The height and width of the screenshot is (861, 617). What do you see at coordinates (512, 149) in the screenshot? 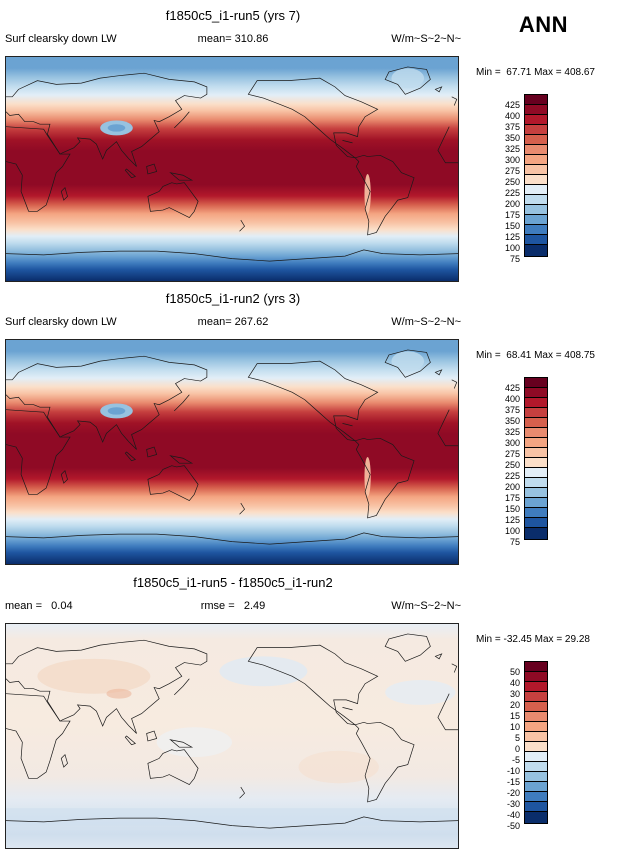
I see `colorbar-tick-label: 325` at bounding box center [512, 149].